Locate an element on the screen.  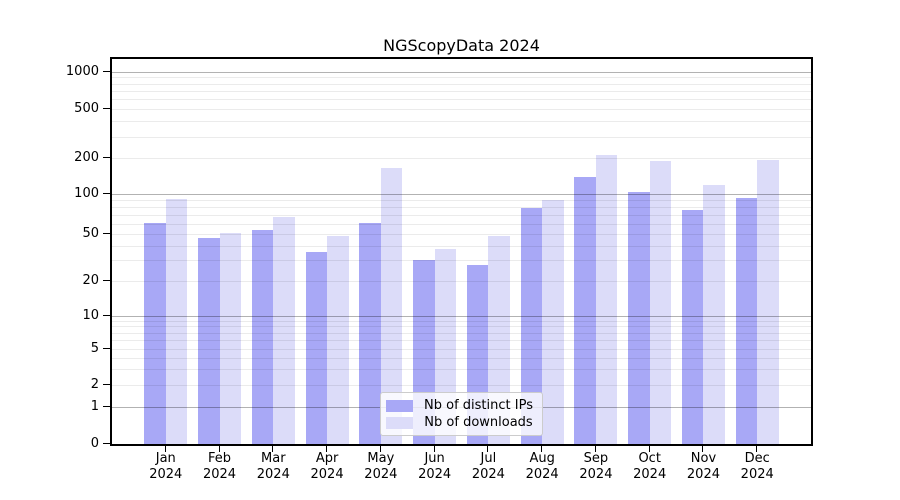
legend-swatch-distinct-ips is located at coordinates (399, 405).